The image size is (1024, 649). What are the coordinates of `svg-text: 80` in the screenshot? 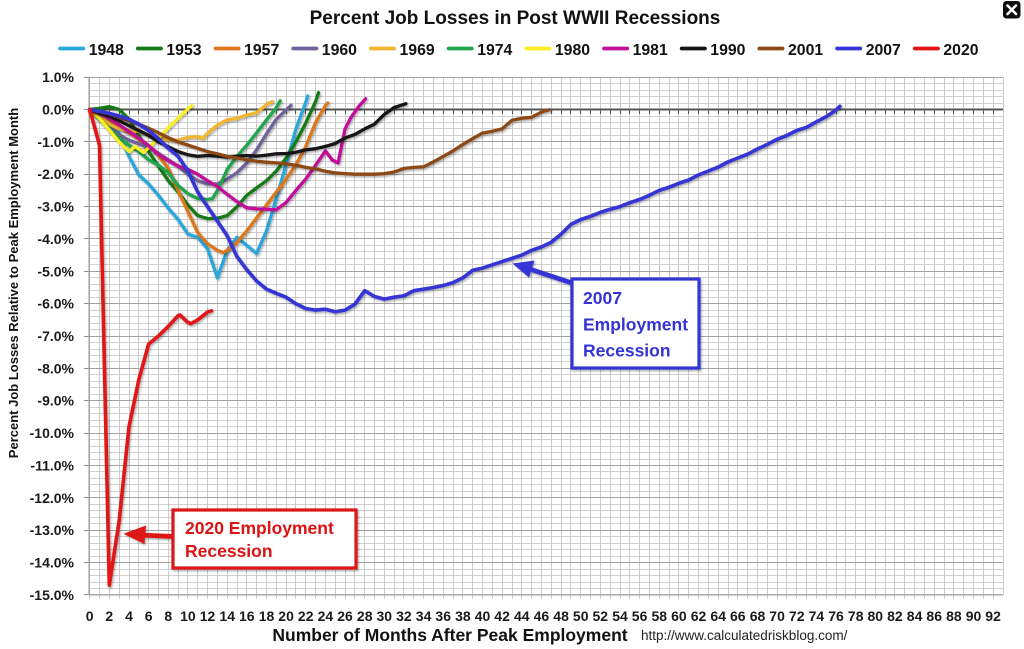 It's located at (876, 616).